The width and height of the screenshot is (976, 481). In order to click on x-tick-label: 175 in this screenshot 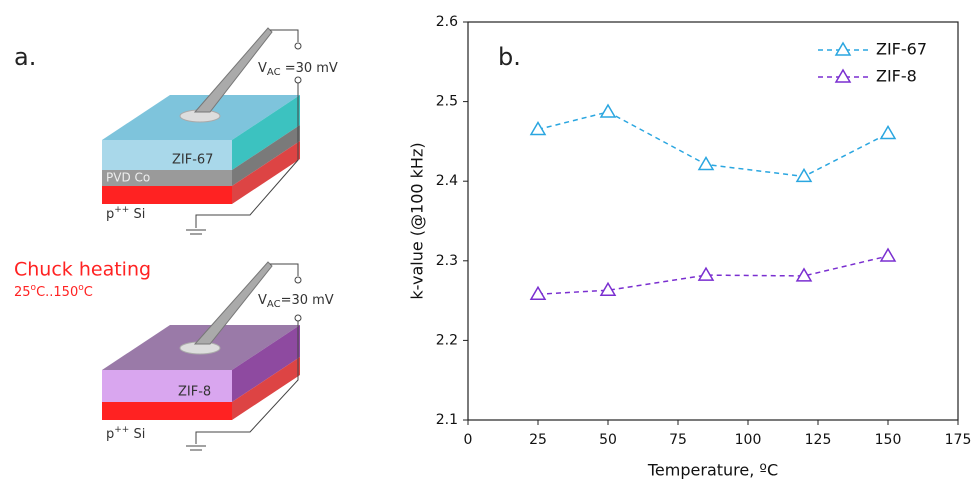, I will do `click(958, 440)`.